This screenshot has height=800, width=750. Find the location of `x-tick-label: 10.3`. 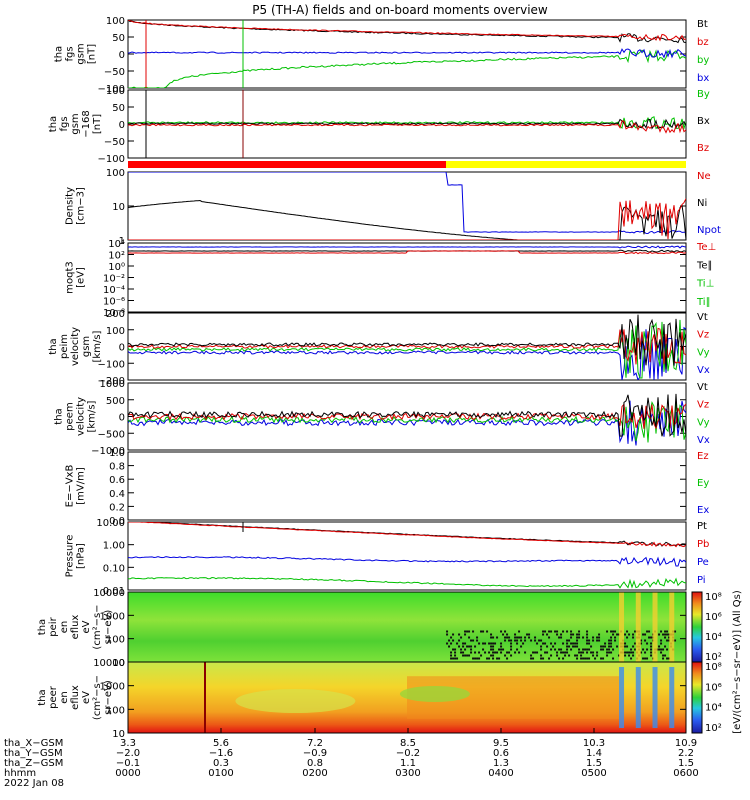

x-tick-label: 10.3 is located at coordinates (594, 743).